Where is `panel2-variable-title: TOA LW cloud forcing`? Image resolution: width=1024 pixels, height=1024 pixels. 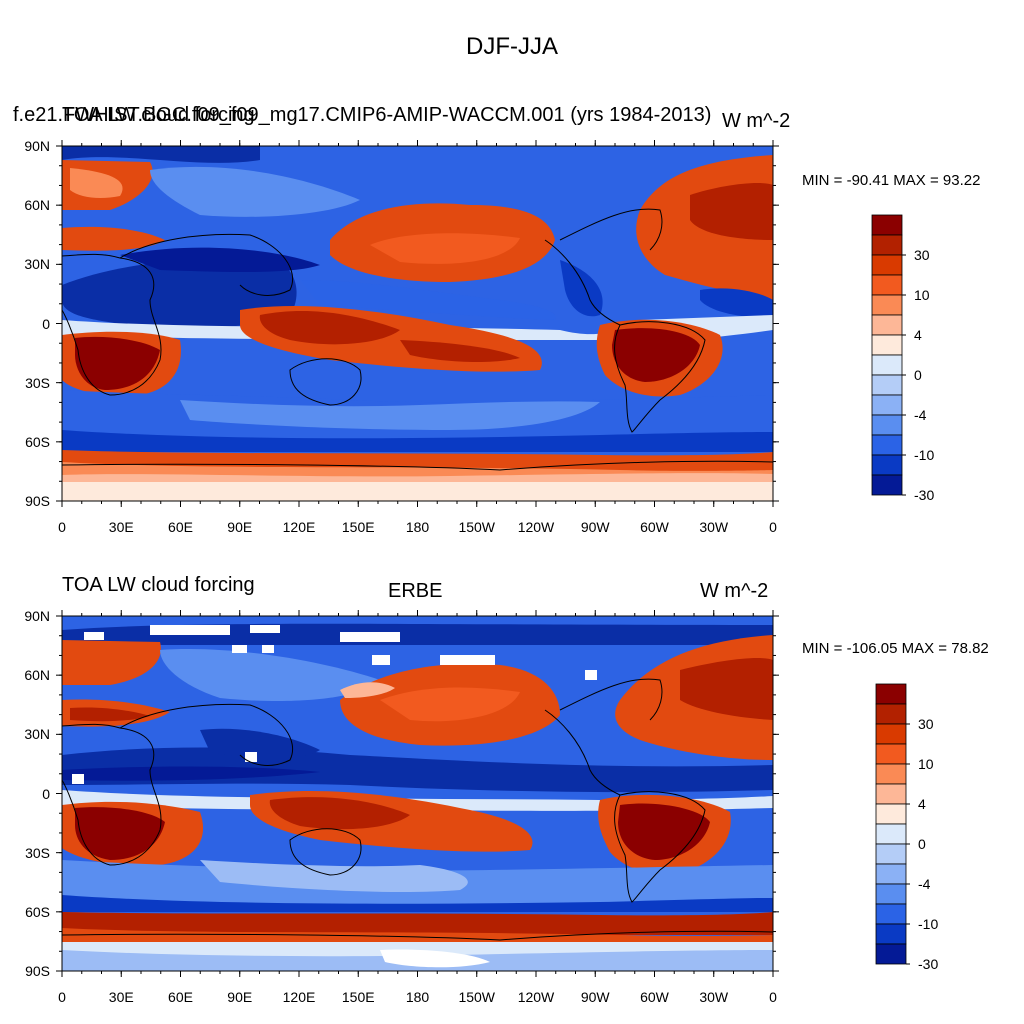 panel2-variable-title: TOA LW cloud forcing is located at coordinates (158, 585).